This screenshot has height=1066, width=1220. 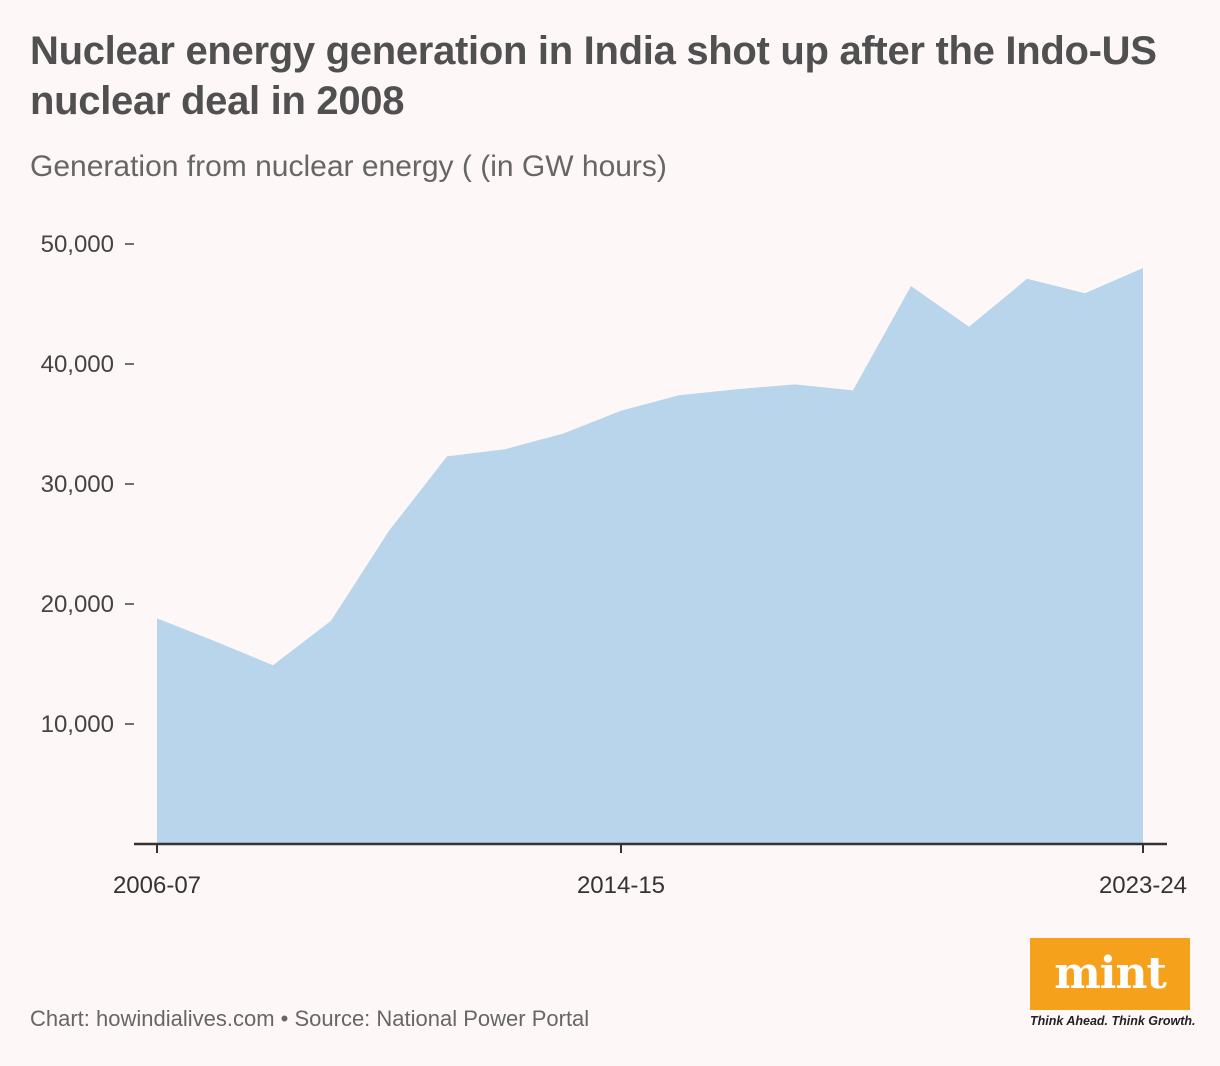 What do you see at coordinates (1143, 885) in the screenshot?
I see `x-tick-label: 2023-24` at bounding box center [1143, 885].